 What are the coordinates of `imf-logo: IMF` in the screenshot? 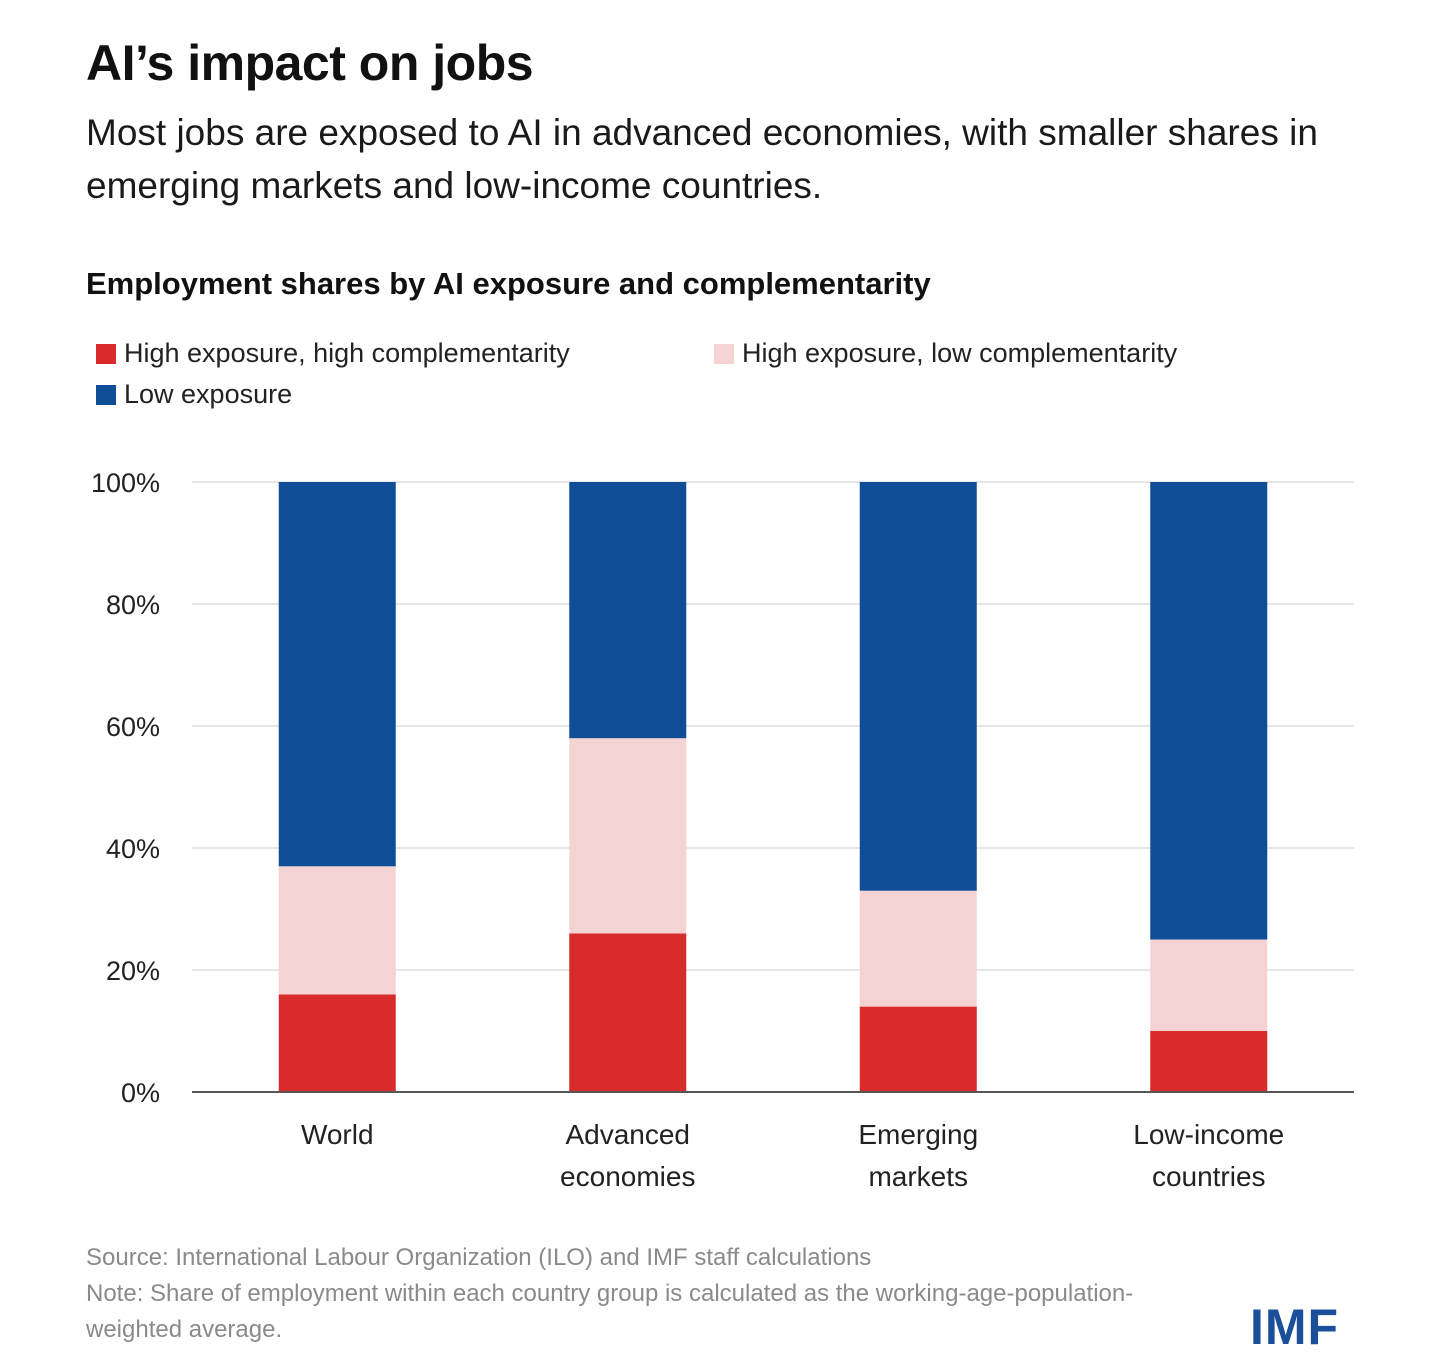 It's located at (1295, 1327).